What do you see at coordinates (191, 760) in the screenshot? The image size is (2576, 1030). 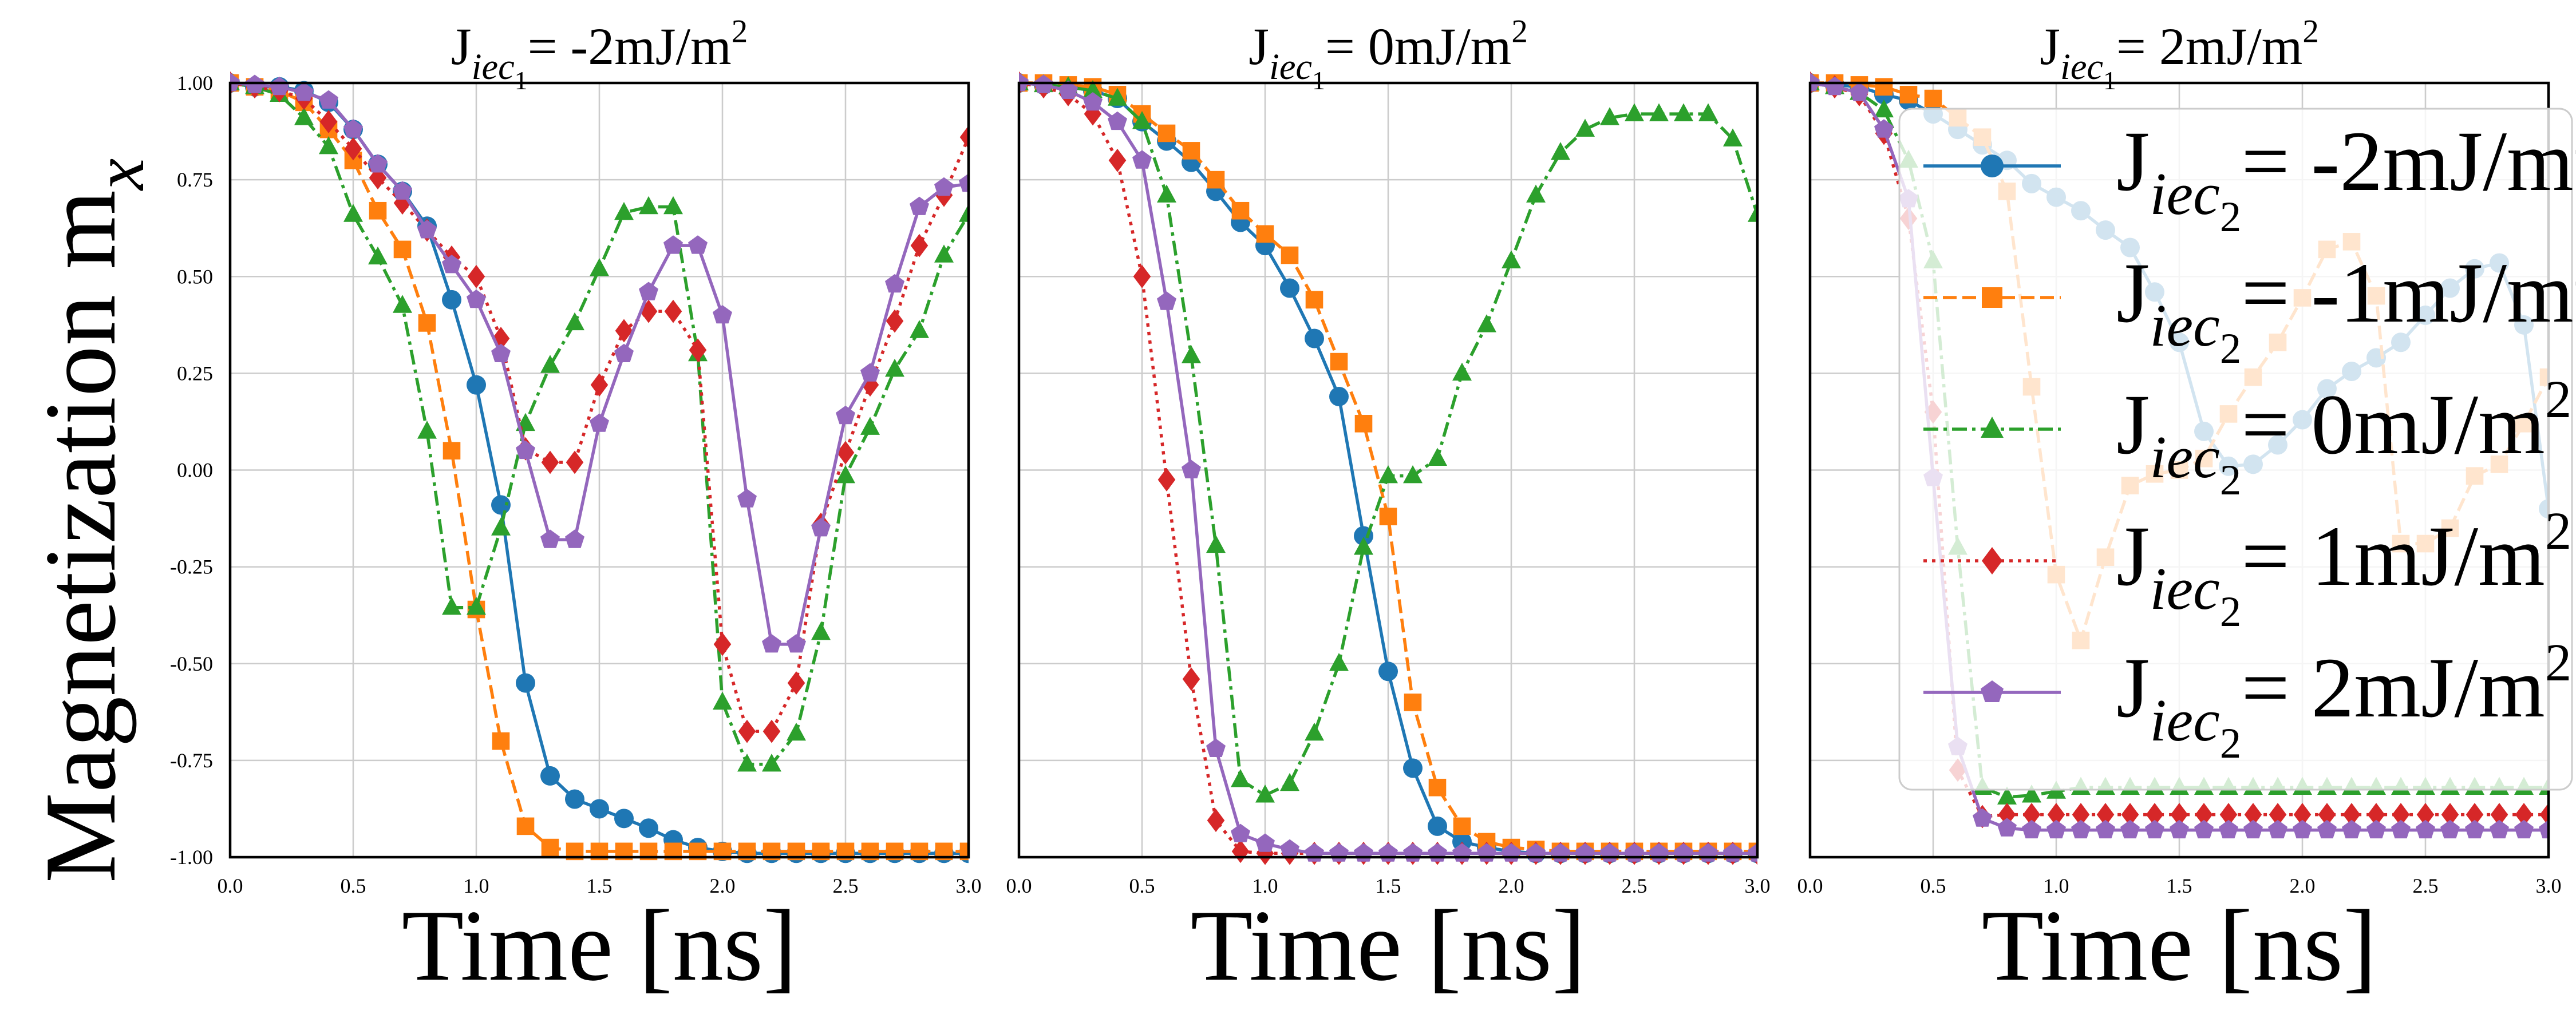 I see `y-tick-label: -0.75` at bounding box center [191, 760].